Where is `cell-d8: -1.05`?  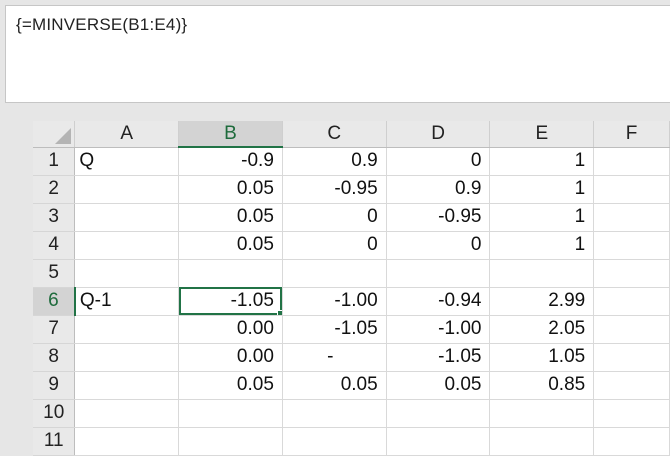 cell-d8: -1.05 is located at coordinates (438, 357).